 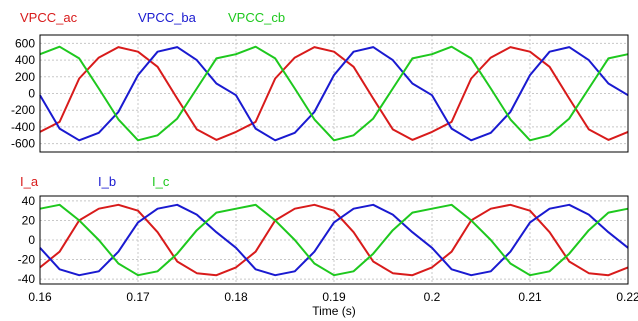 What do you see at coordinates (23, 110) in the screenshot?
I see `voltage-ytick-label: -200` at bounding box center [23, 110].